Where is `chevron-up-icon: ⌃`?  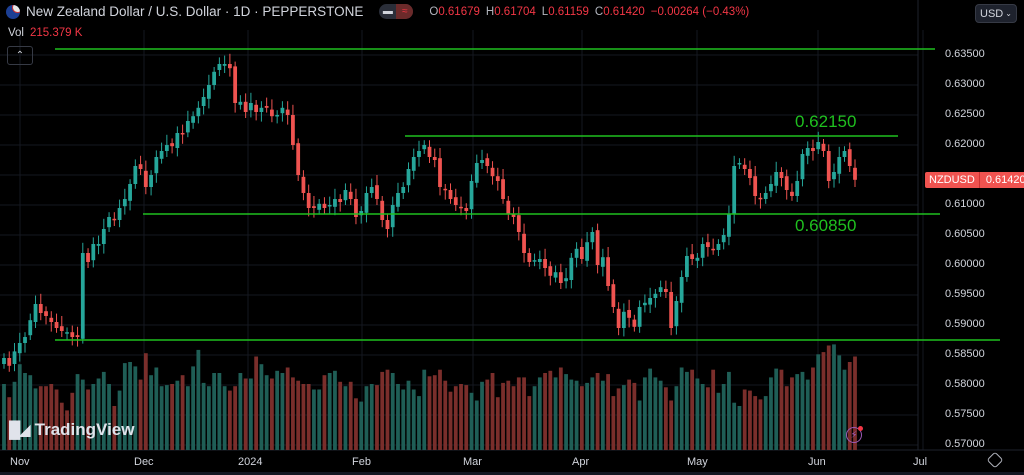
chevron-up-icon: ⌃ is located at coordinates (20, 55).